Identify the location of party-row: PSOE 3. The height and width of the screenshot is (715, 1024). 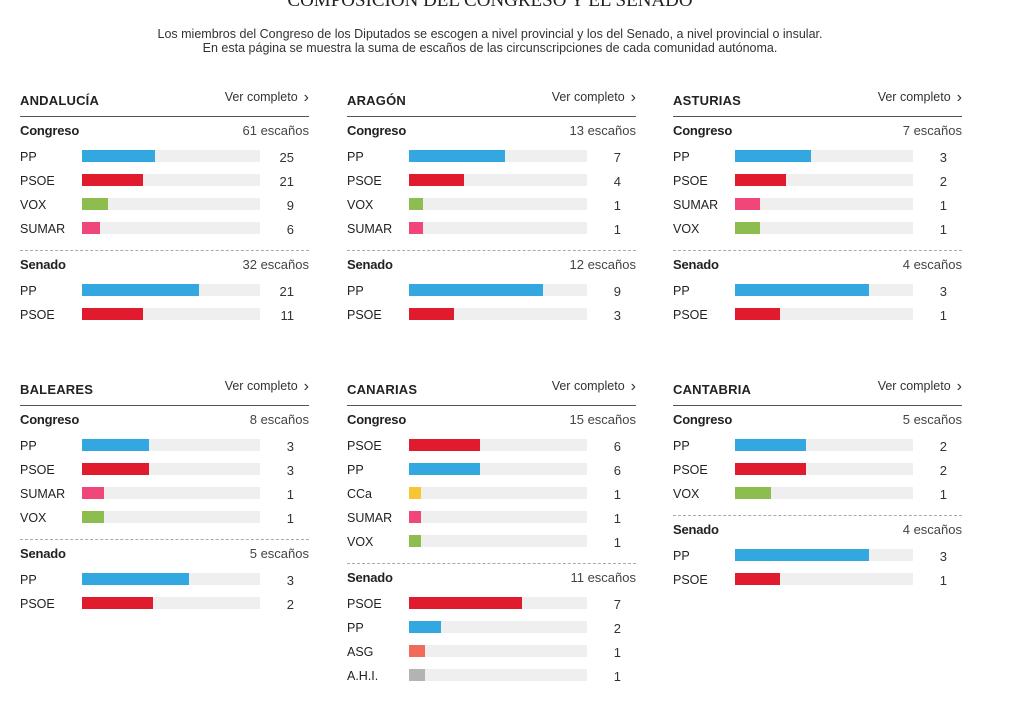
(491, 320).